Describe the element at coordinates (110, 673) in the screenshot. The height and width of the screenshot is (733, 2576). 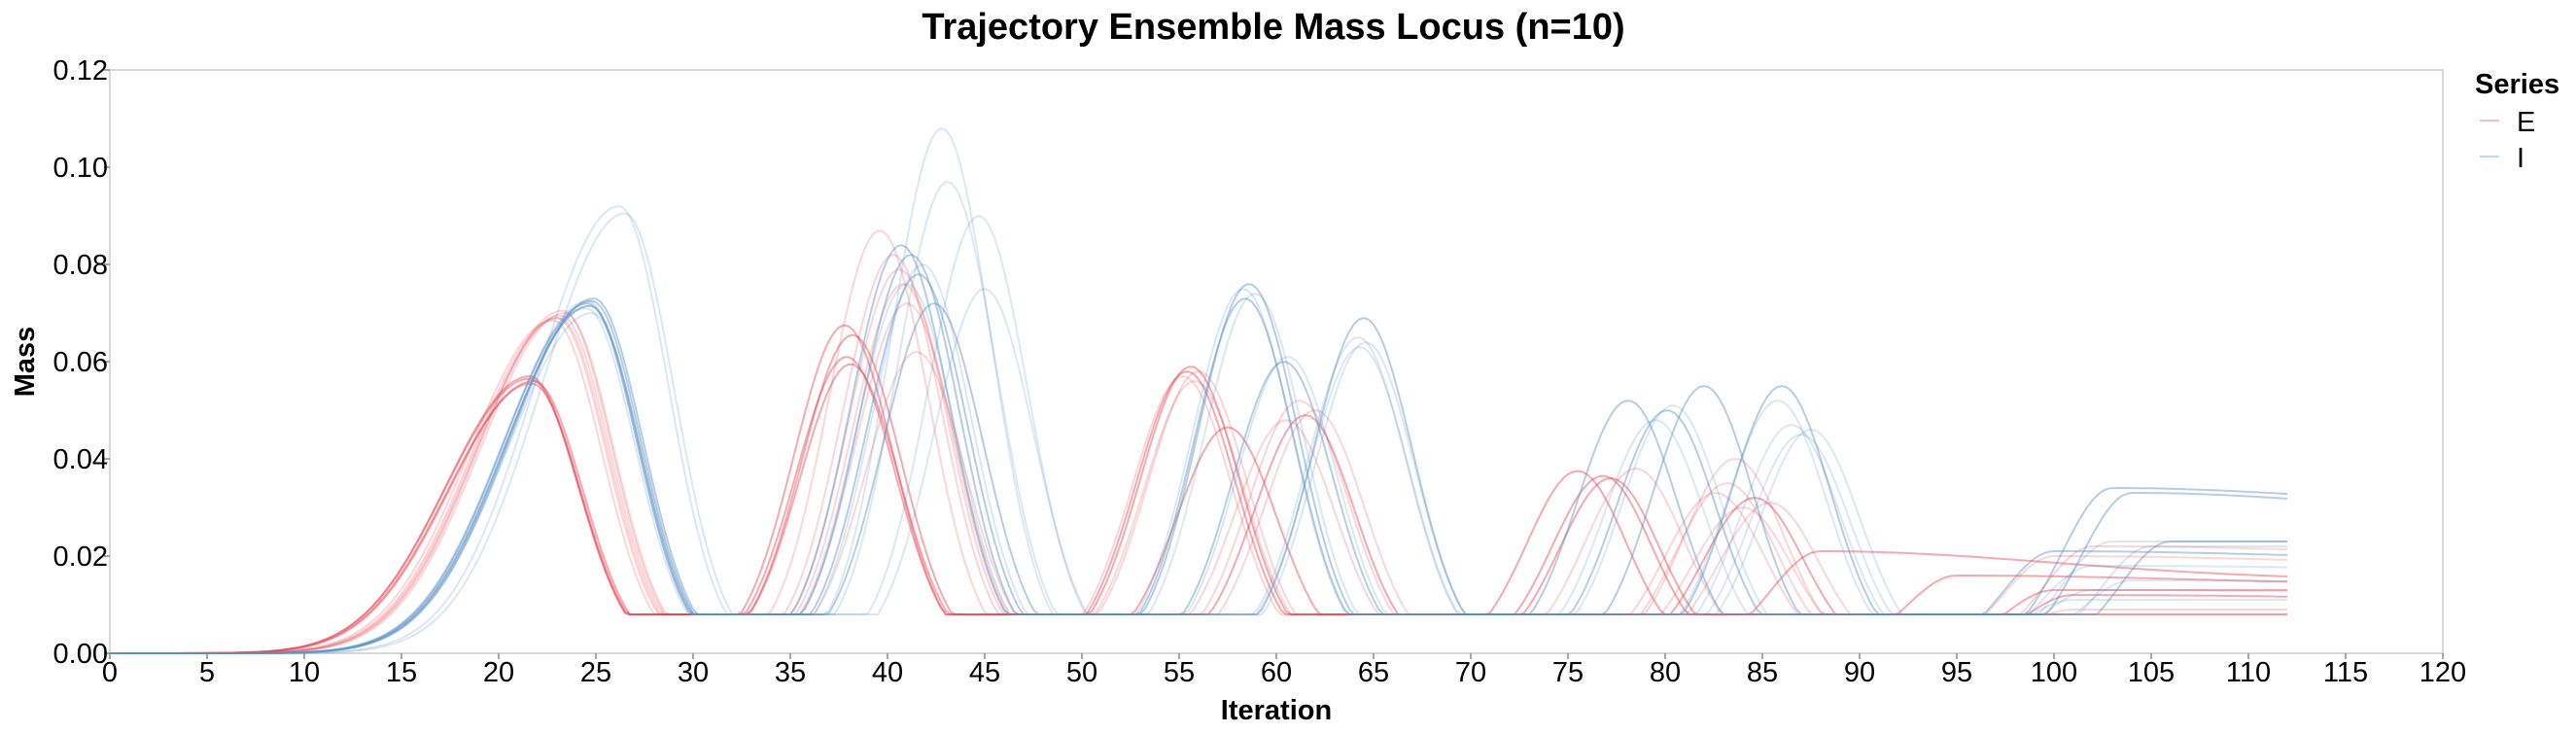
I see `x-tick-label: 0` at that location.